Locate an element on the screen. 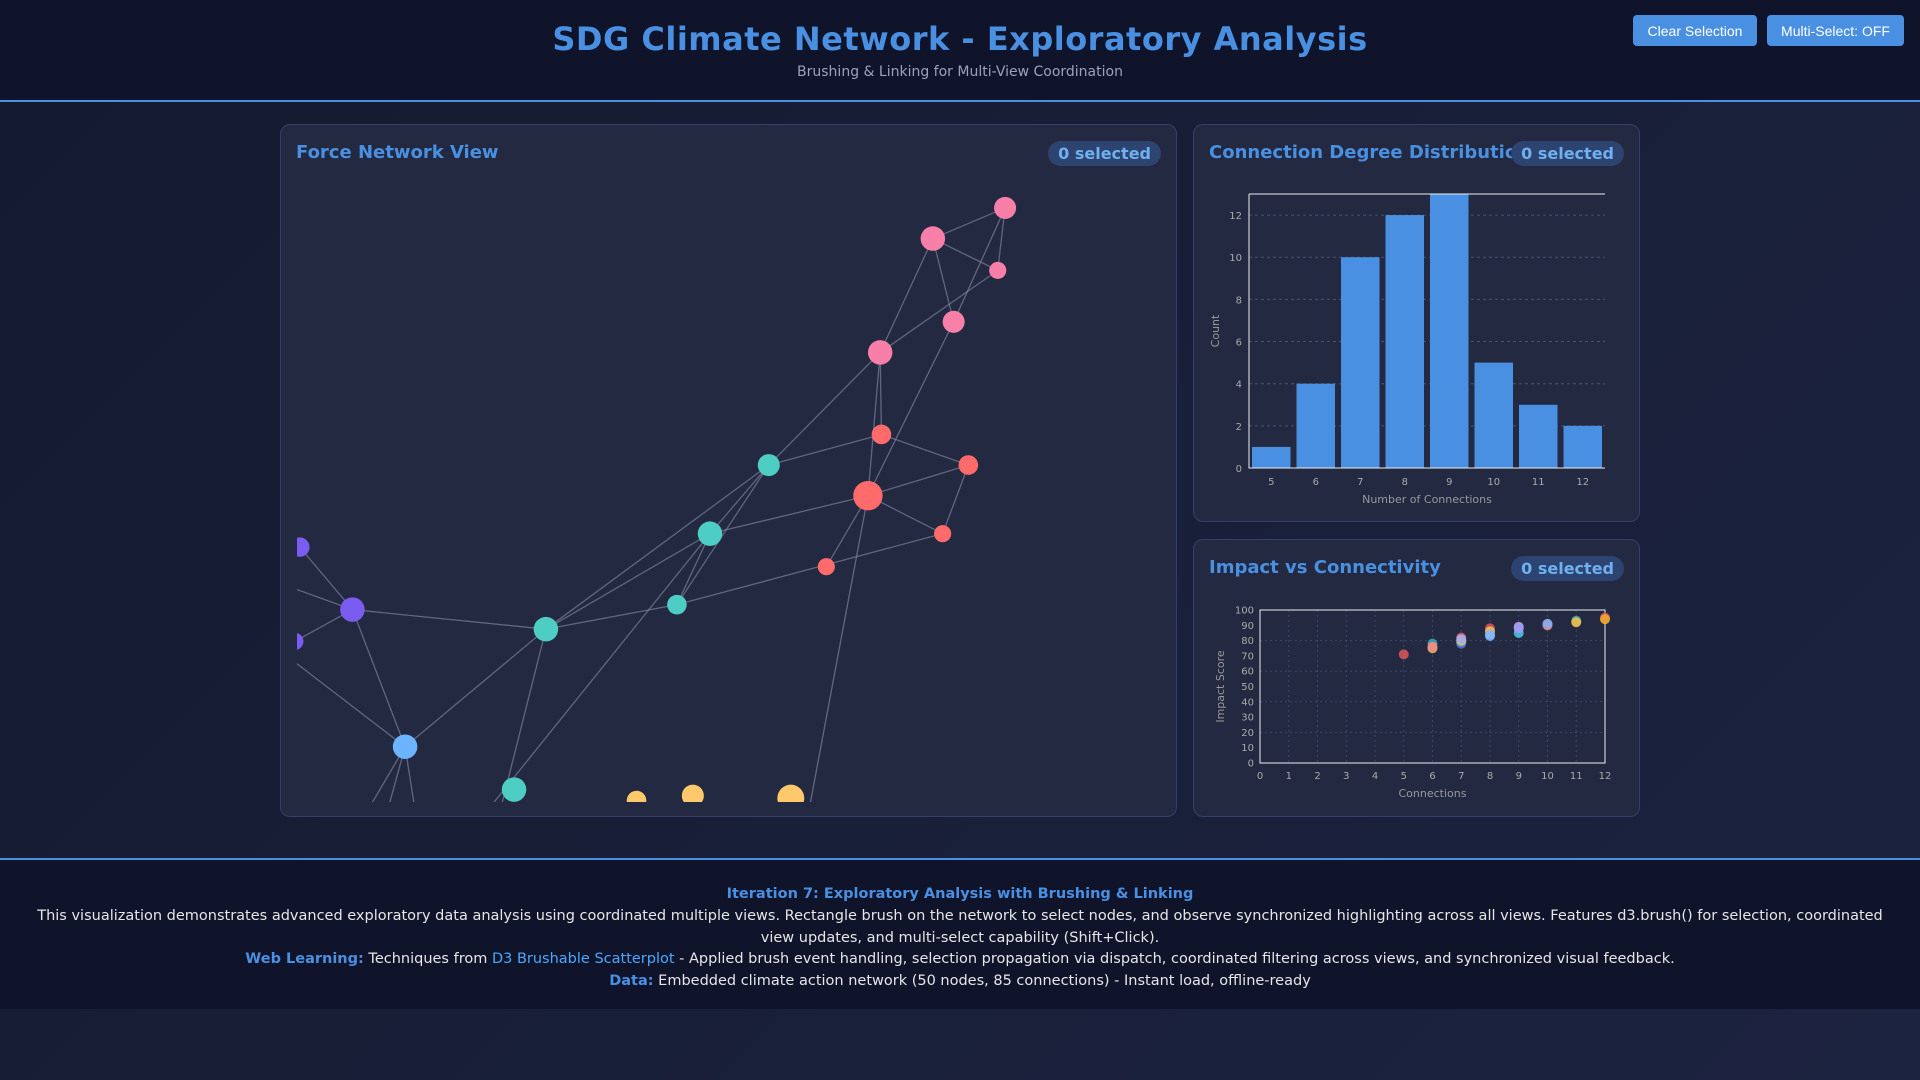 This screenshot has width=1920, height=1080. plot-frame is located at coordinates (1432, 686).